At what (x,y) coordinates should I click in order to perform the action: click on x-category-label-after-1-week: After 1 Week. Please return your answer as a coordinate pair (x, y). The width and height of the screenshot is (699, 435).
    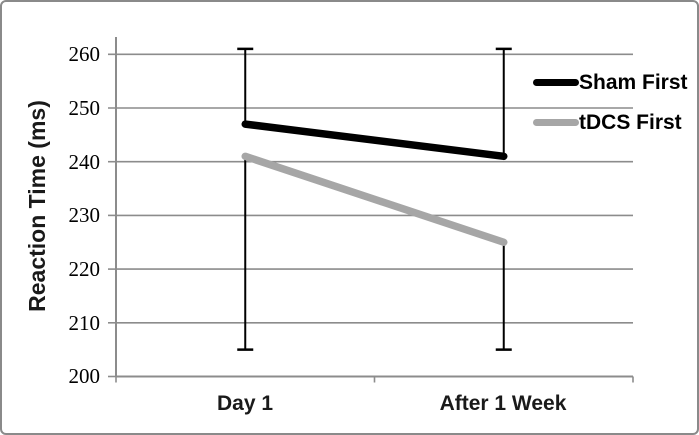
    Looking at the image, I should click on (503, 403).